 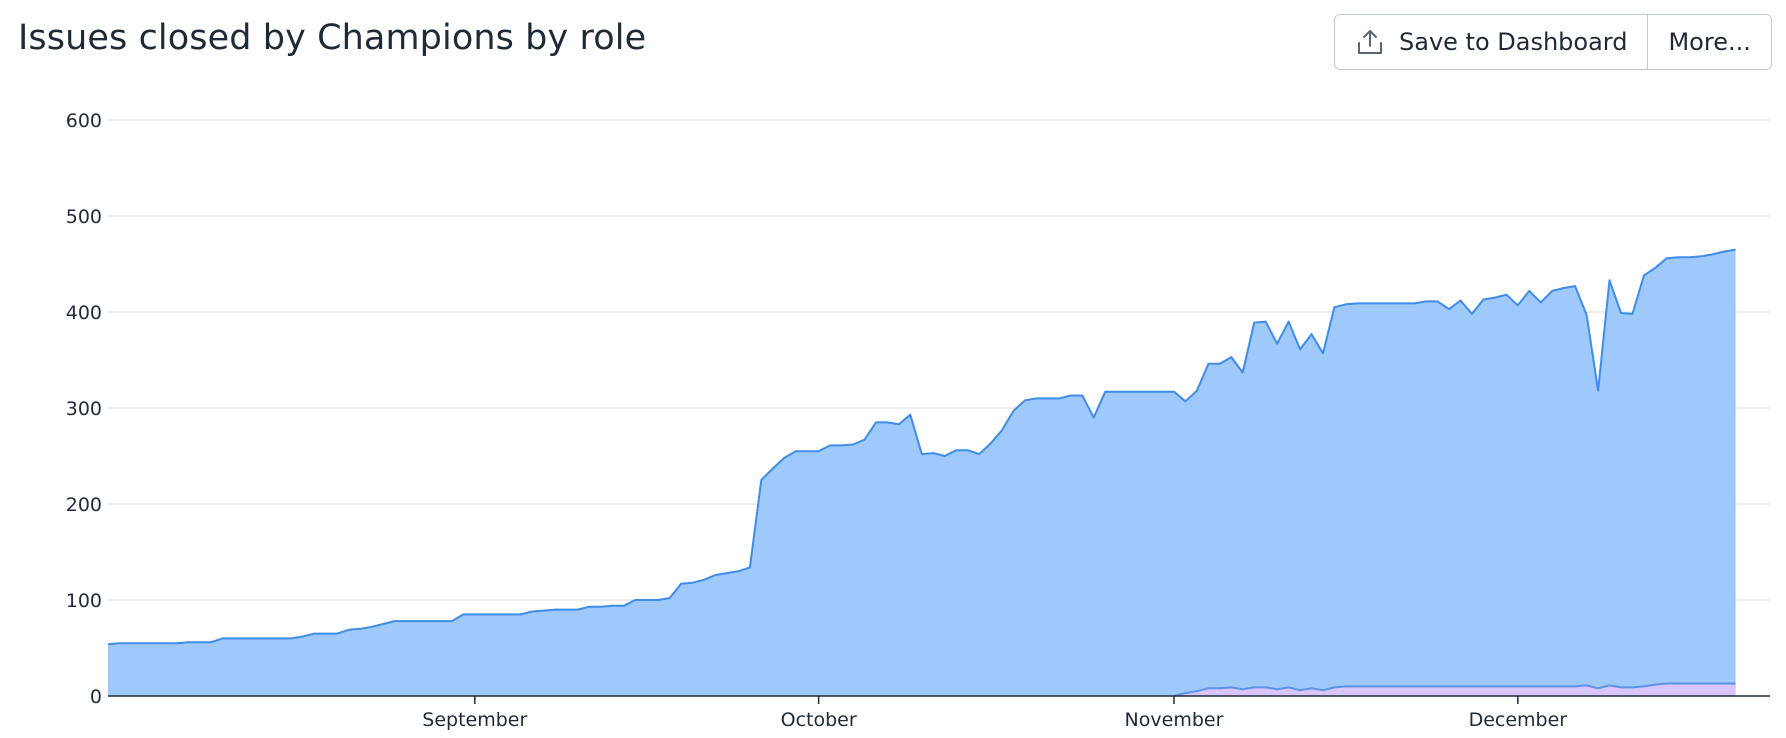 I want to click on series-line, so click(x=1454, y=689).